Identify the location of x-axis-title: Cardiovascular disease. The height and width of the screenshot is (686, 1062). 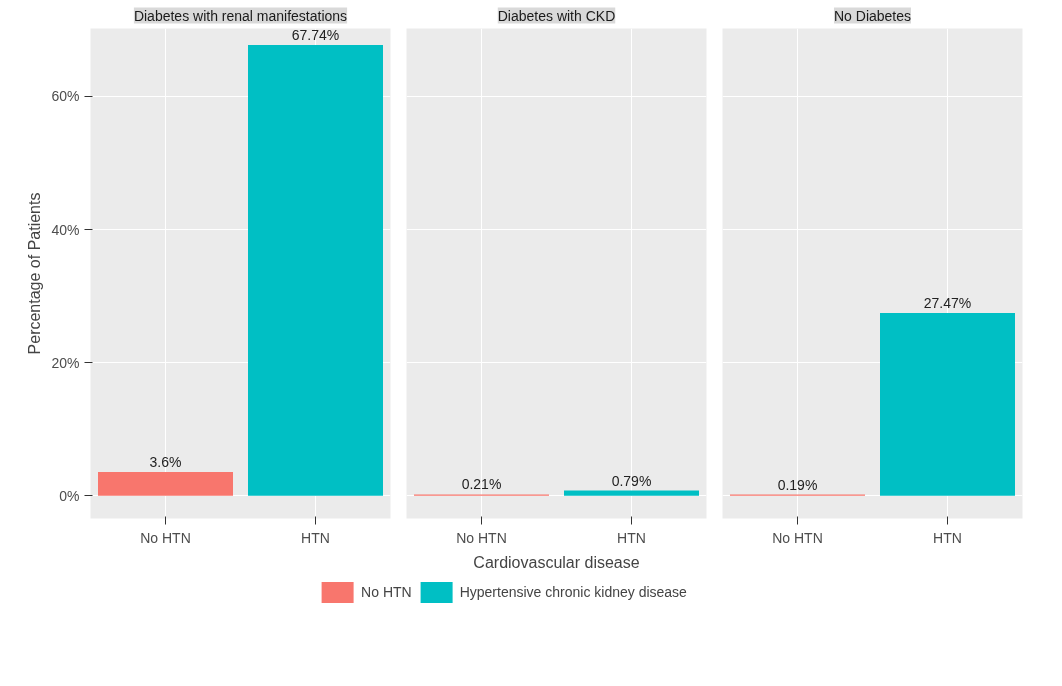
(556, 562).